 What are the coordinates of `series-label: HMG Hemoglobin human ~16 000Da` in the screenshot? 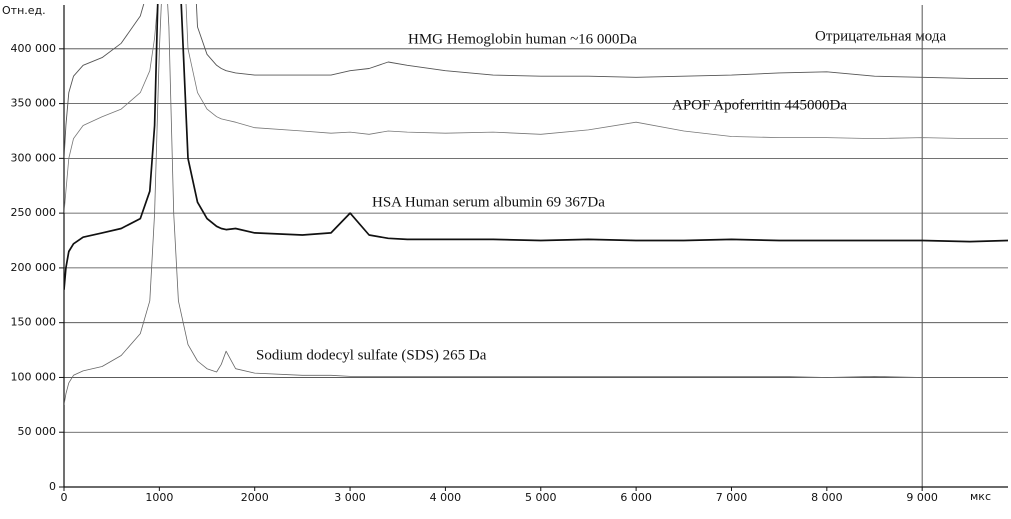 It's located at (522, 39).